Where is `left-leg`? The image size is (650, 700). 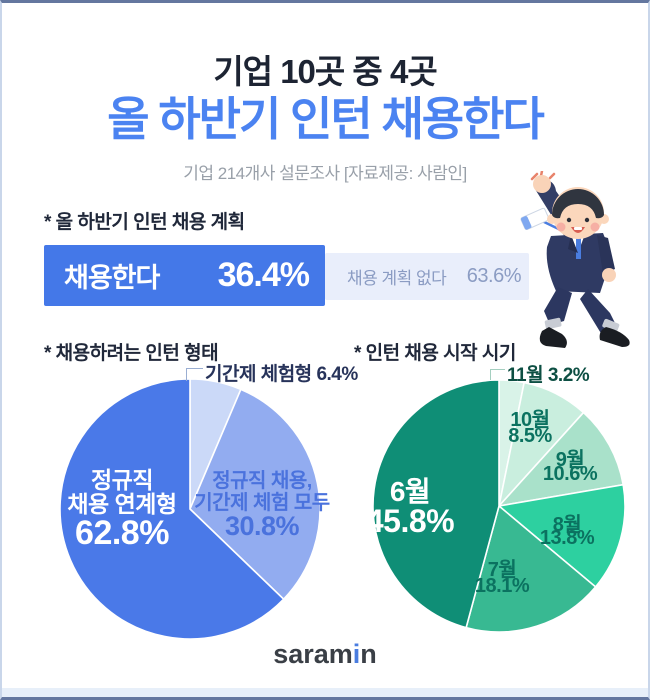 left-leg is located at coordinates (558, 306).